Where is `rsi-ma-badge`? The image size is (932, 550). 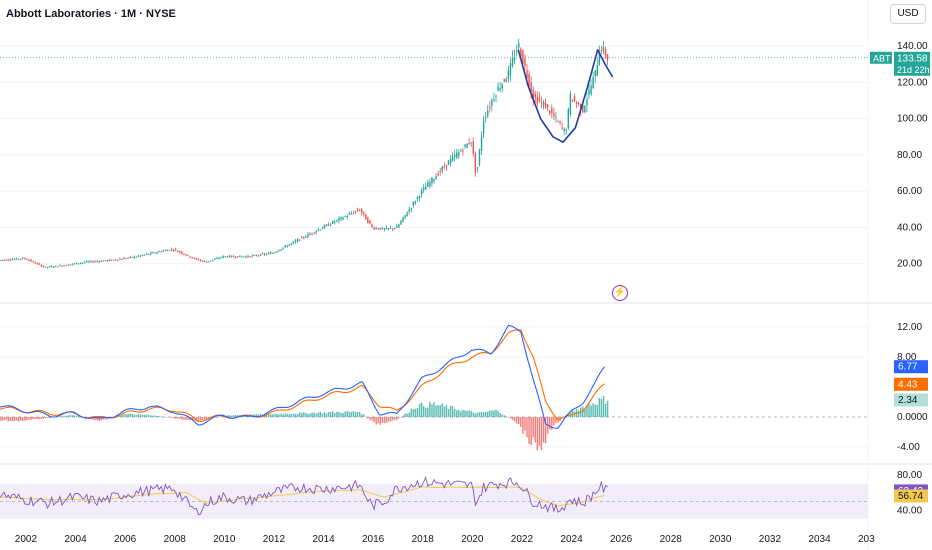
rsi-ma-badge is located at coordinates (911, 496).